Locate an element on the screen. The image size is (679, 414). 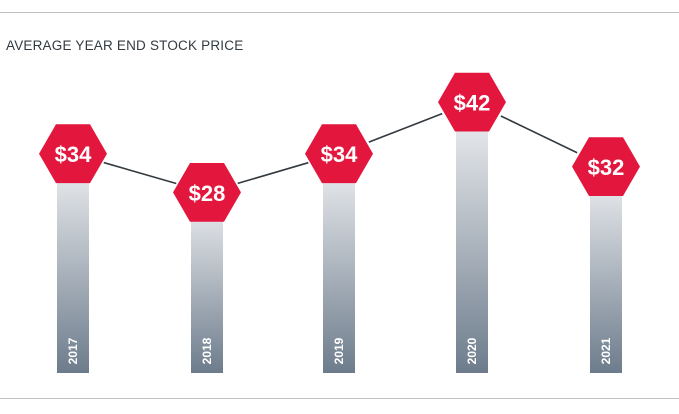
bar-2019 is located at coordinates (339, 263).